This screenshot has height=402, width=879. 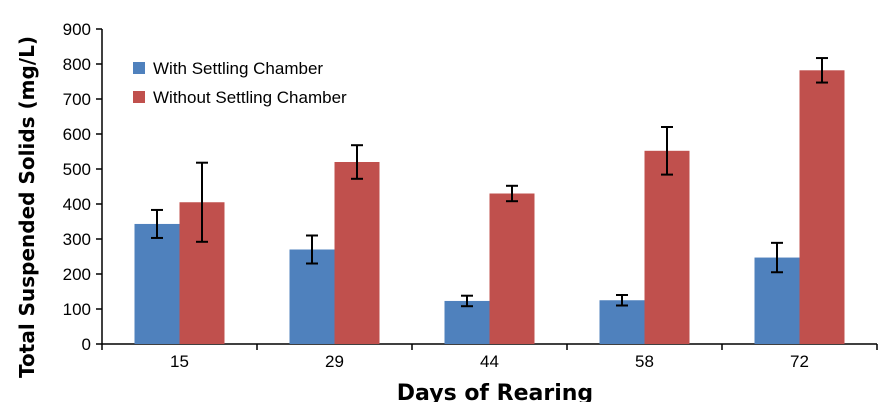 I want to click on x-tick-label: 15, so click(x=179, y=361).